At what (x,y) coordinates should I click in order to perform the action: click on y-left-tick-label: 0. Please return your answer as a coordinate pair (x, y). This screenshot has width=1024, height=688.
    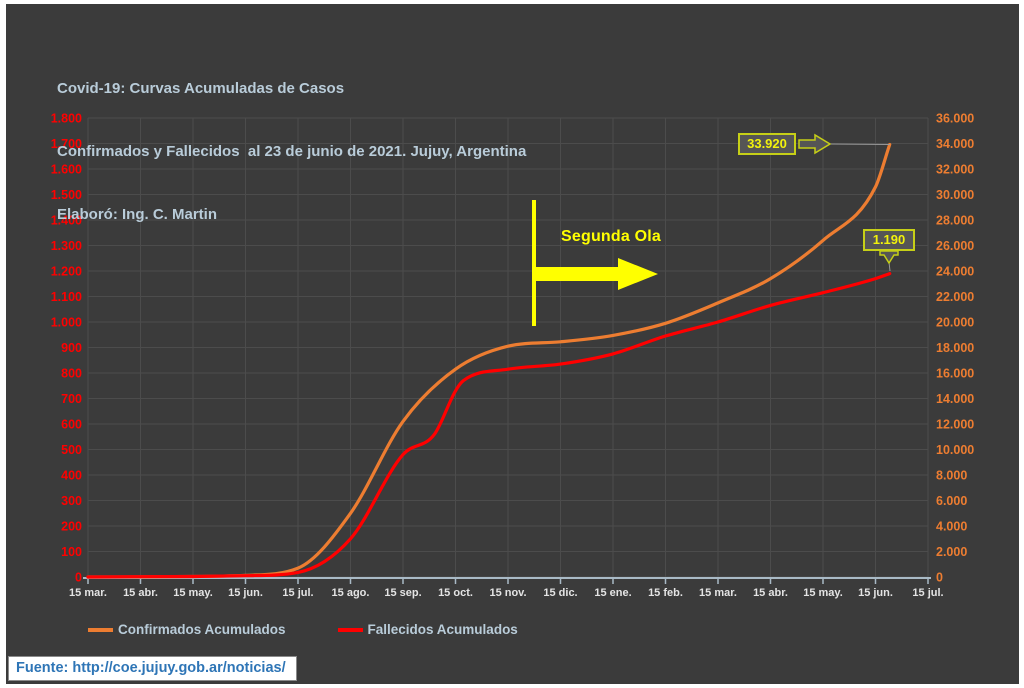
    Looking at the image, I should click on (78, 578).